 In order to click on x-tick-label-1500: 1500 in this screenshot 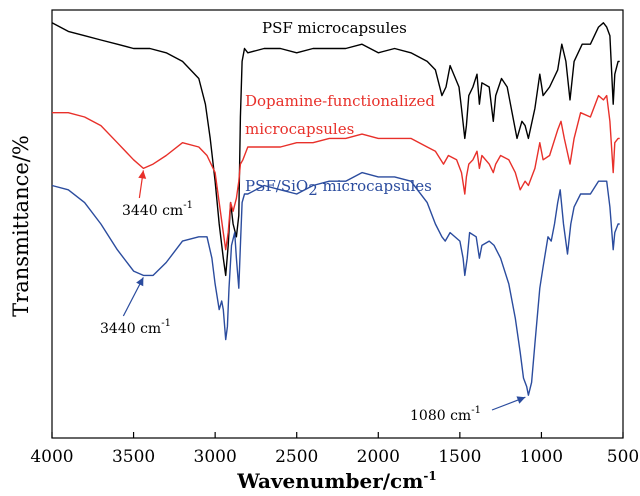, I will do `click(459, 457)`.